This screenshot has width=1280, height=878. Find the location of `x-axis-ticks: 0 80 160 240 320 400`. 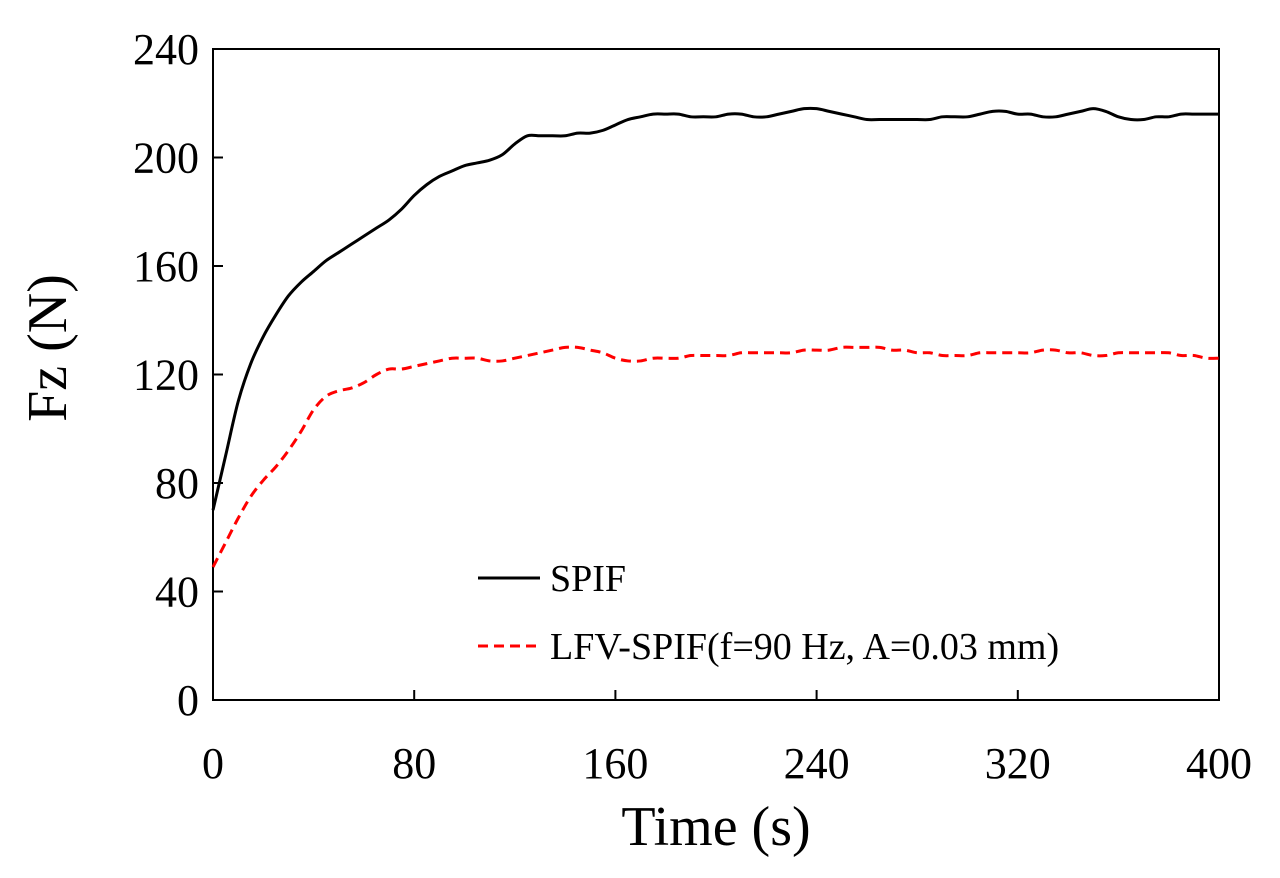

x-axis-ticks: 0 80 160 240 320 400 is located at coordinates (727, 739).